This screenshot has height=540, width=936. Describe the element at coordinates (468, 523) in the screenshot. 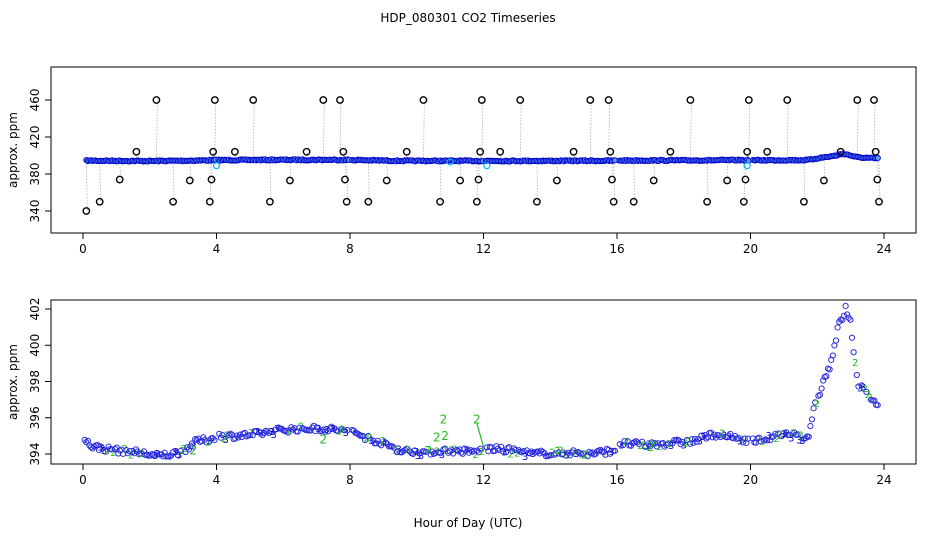

I see `x-axis-label: Hour of Day (UTC)` at that location.